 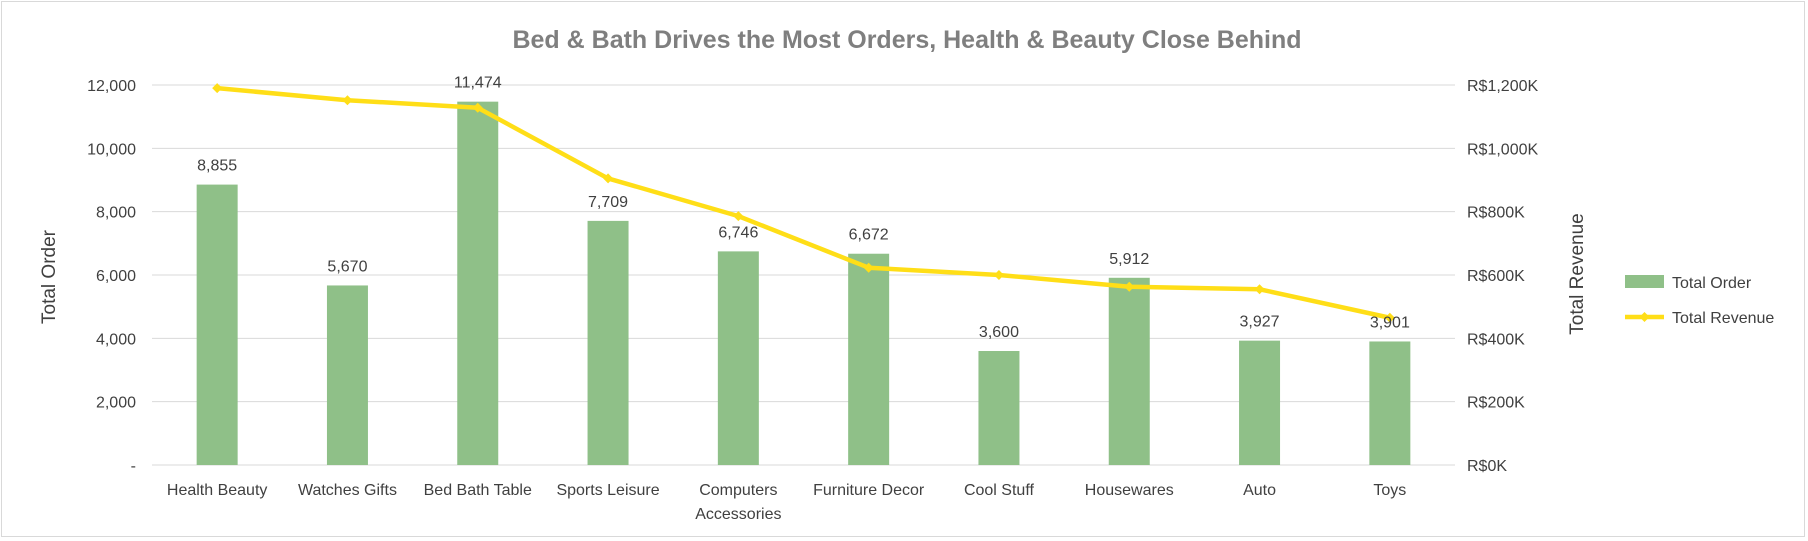 What do you see at coordinates (116, 213) in the screenshot?
I see `y-tick-label: 8,000` at bounding box center [116, 213].